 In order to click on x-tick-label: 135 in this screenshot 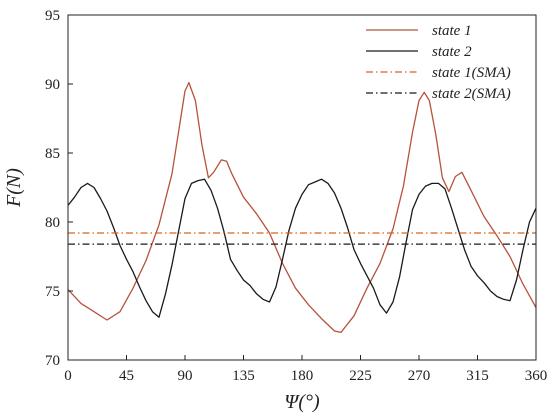, I will do `click(243, 376)`.